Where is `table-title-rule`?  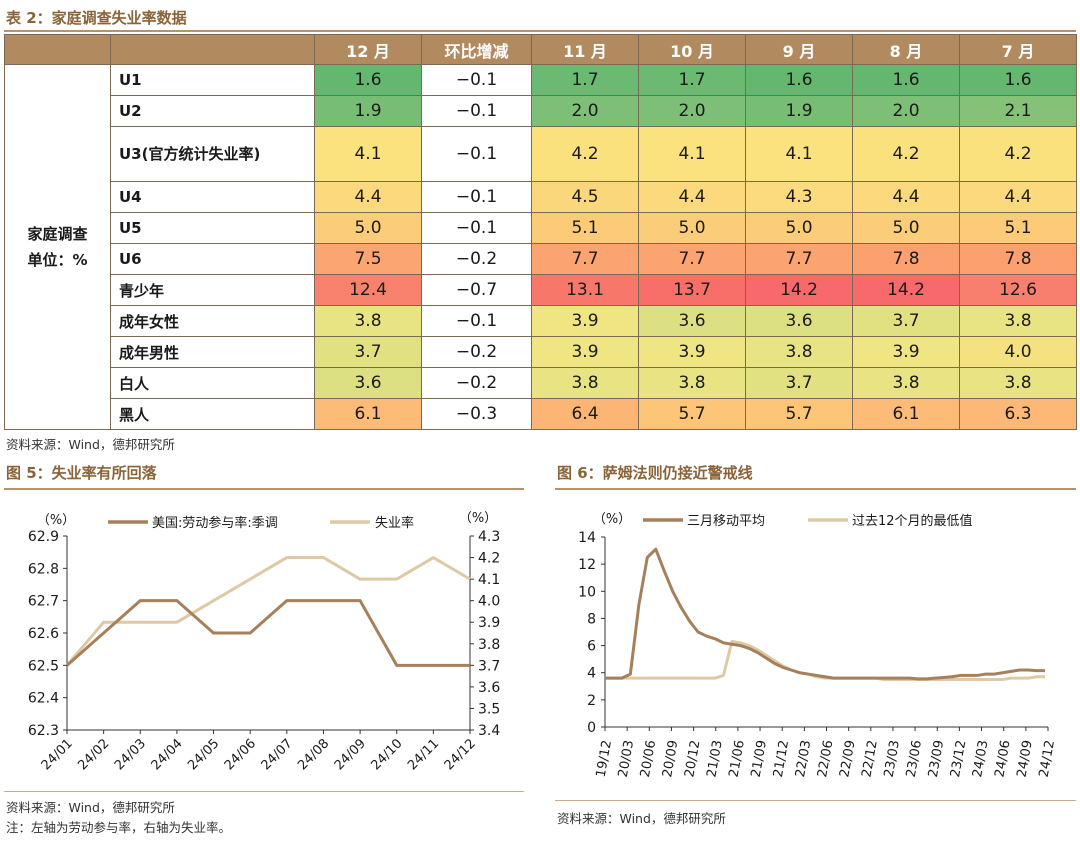
table-title-rule is located at coordinates (540, 31).